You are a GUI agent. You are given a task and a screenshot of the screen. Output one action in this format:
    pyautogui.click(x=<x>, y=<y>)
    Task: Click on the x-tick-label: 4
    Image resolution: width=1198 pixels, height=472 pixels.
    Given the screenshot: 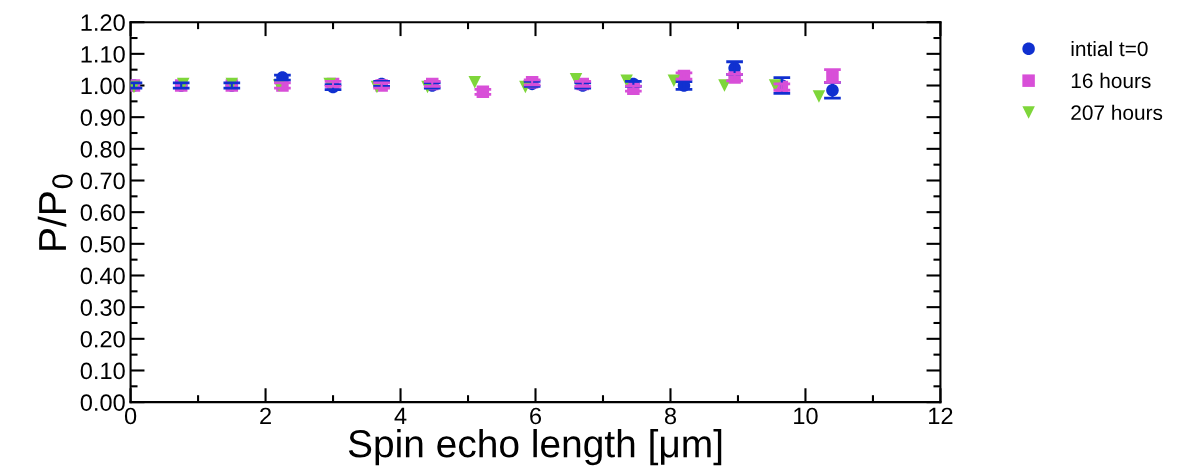 What is the action you would take?
    pyautogui.click(x=400, y=416)
    